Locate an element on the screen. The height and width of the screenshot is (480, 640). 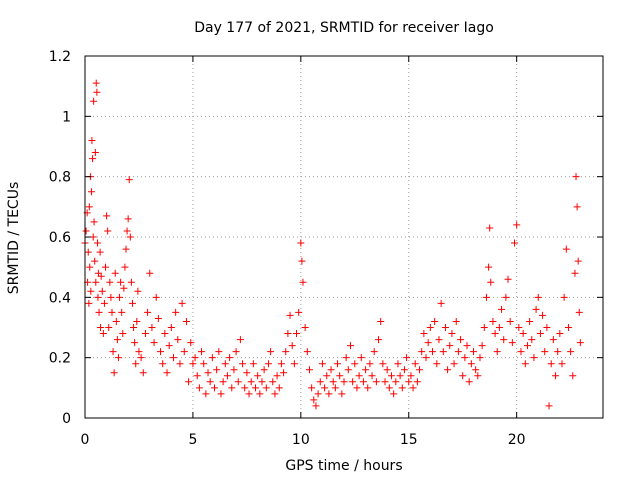
x-tick-labels: 0 5 10 15 20 is located at coordinates (303, 440).